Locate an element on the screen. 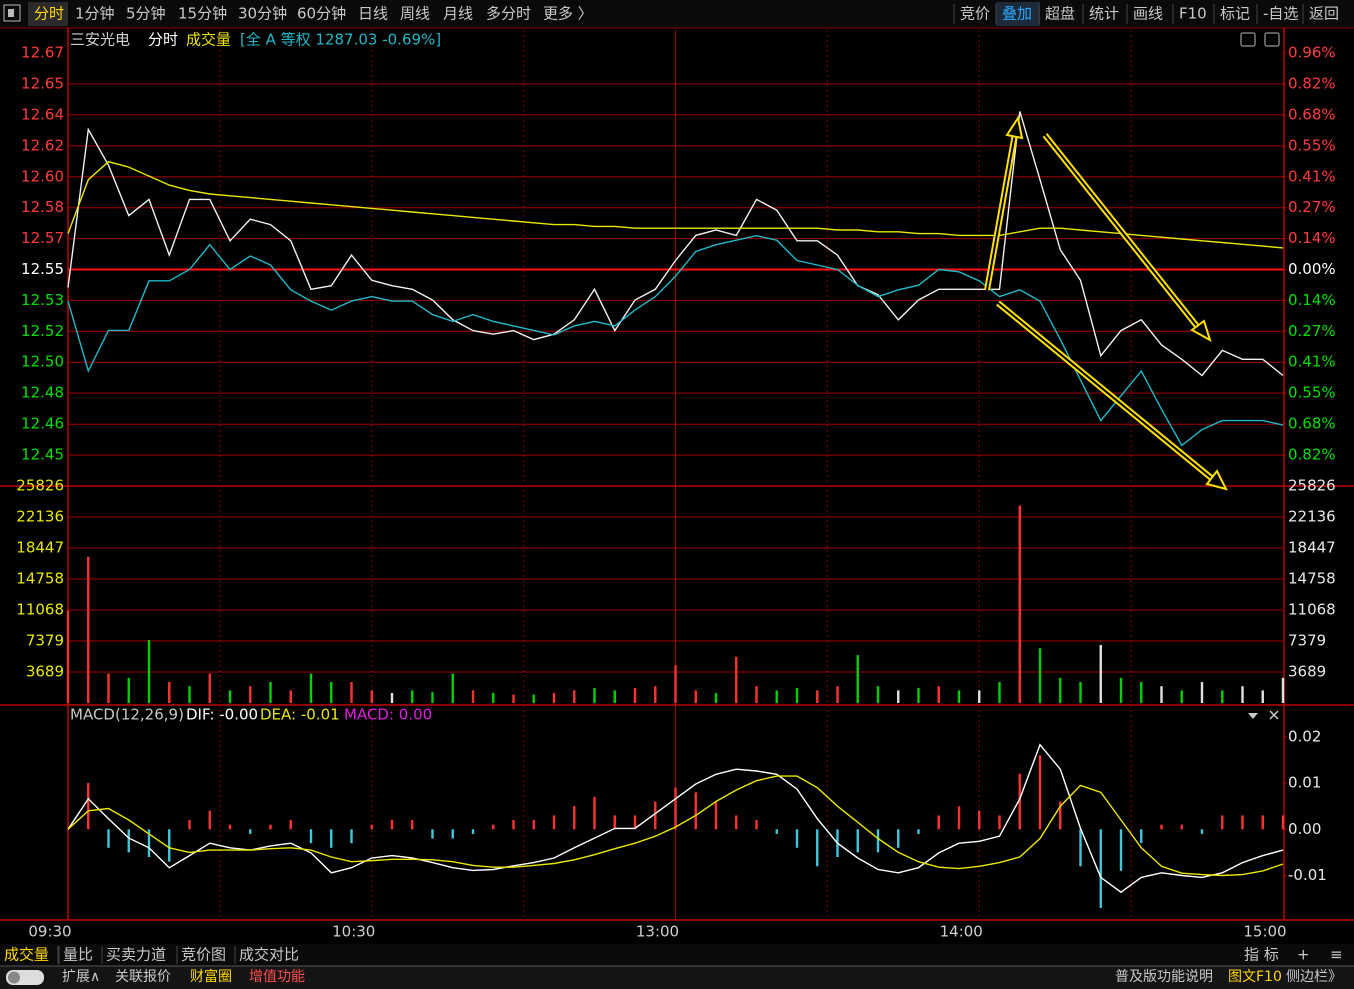  toolbar-bg is located at coordinates (677, 14).